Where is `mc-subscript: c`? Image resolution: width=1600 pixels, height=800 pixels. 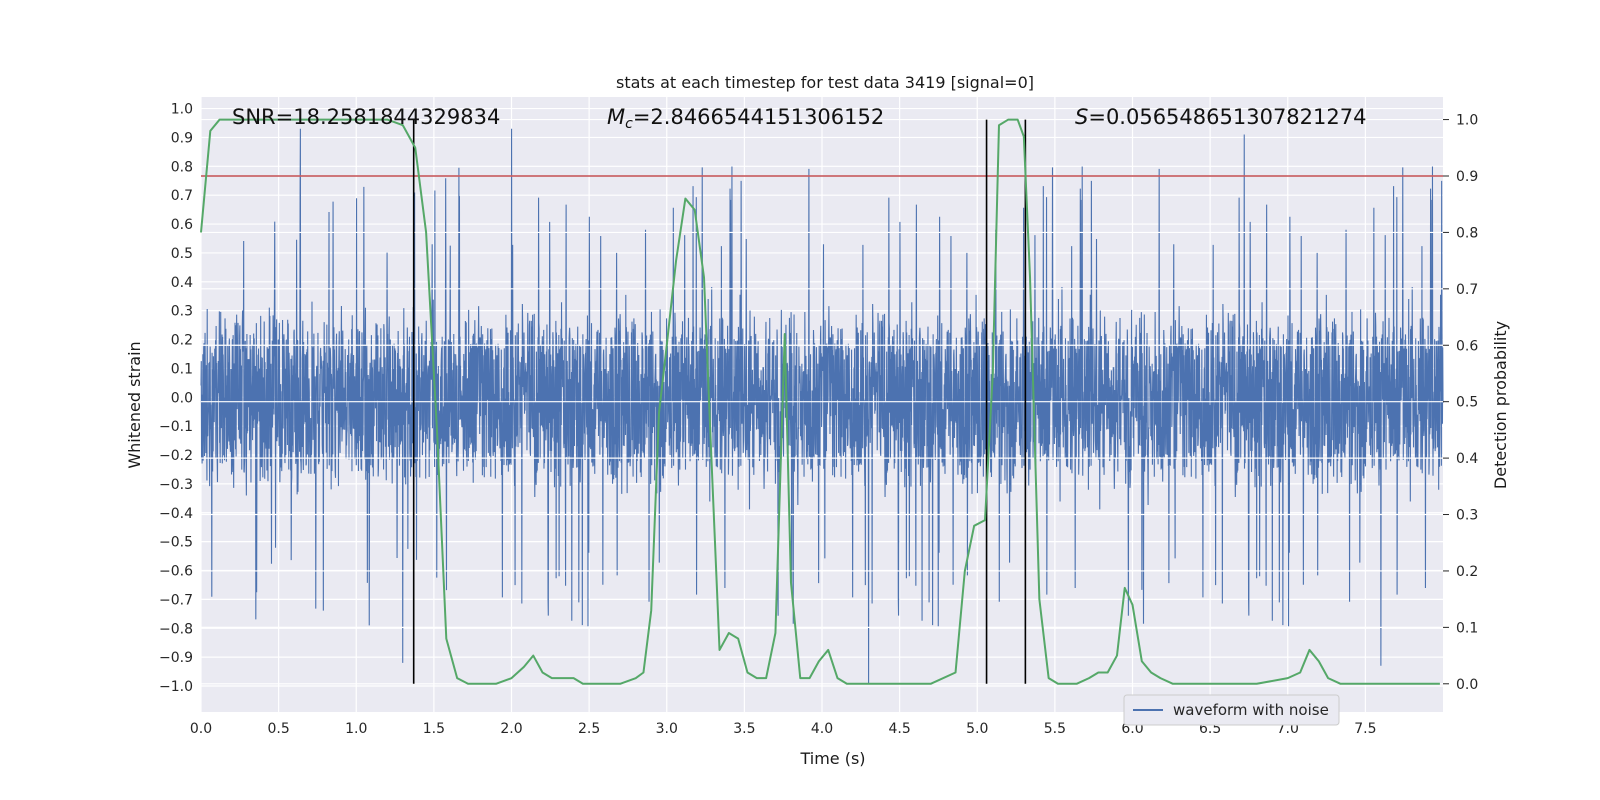 mc-subscript: c is located at coordinates (629, 124).